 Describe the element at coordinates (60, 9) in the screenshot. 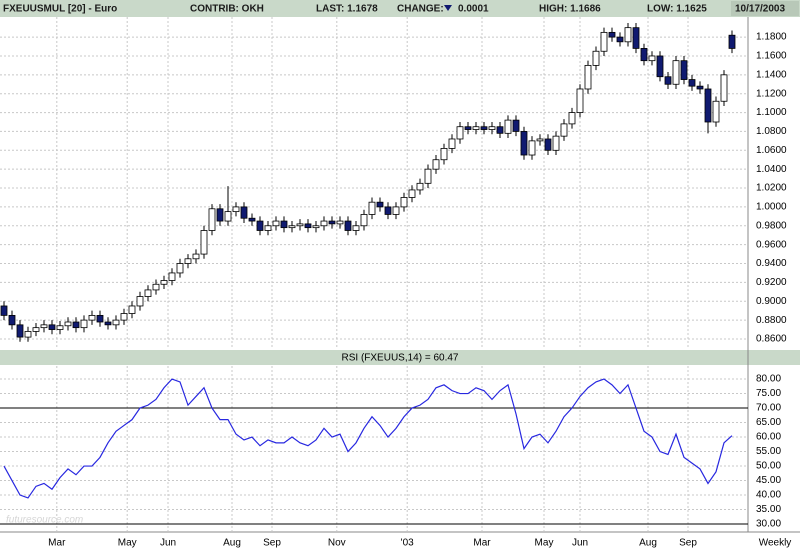

I see `symbol: FXEUUSMUL [20] - Euro` at that location.